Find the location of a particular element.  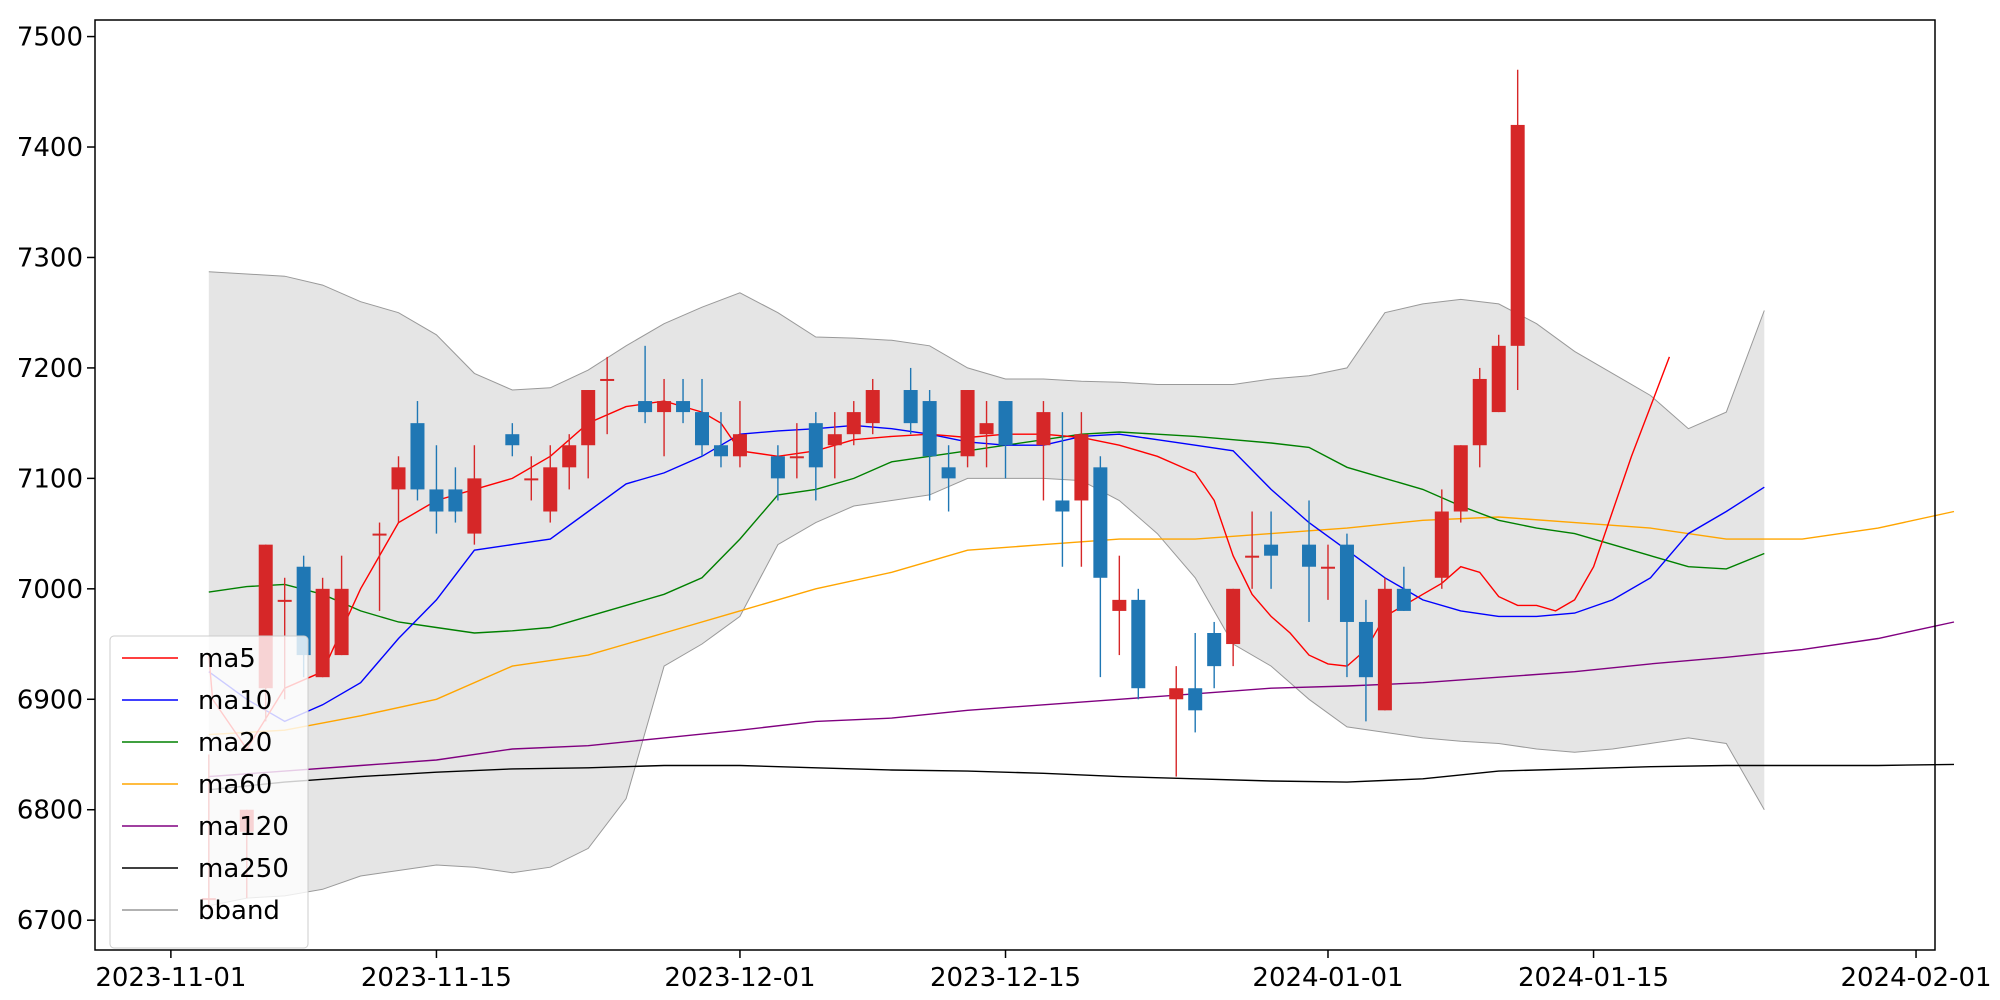

x-tick-label: 2023-12-15 is located at coordinates (1005, 978).